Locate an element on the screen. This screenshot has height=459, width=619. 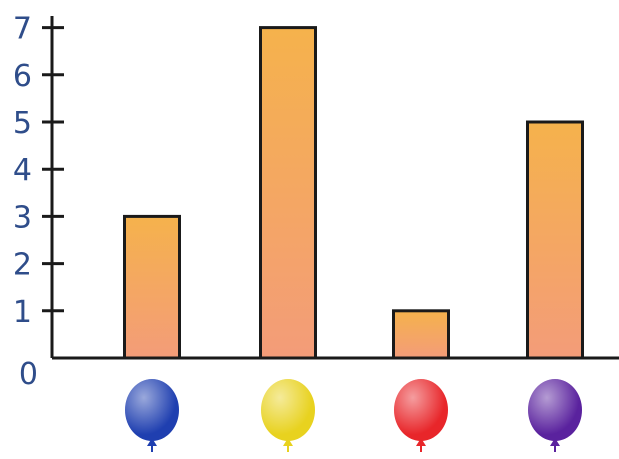
blue-balloon-icon is located at coordinates (152, 415).